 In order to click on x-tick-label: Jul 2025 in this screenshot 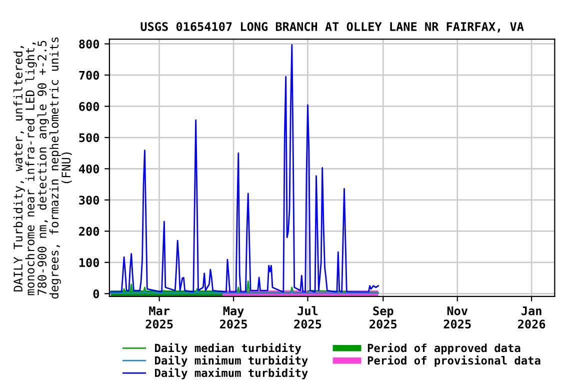, I will do `click(308, 317)`.